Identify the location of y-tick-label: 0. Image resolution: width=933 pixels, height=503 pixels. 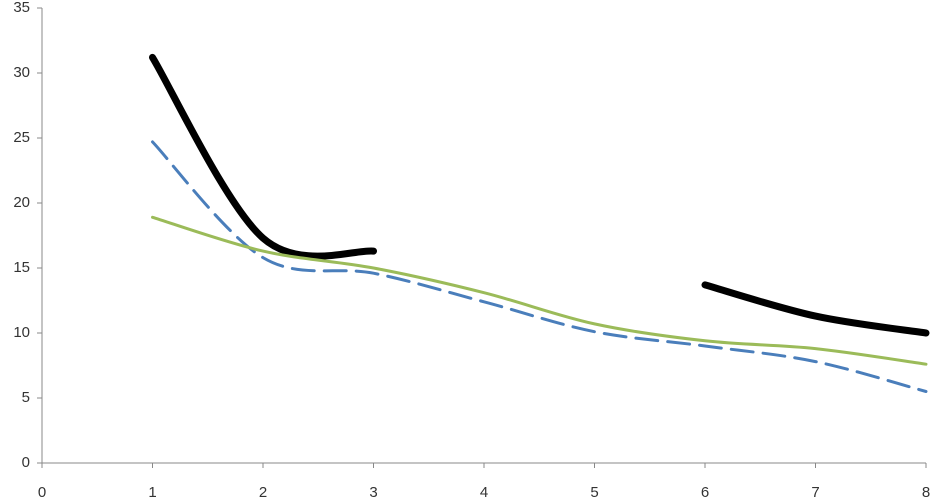
(26, 462).